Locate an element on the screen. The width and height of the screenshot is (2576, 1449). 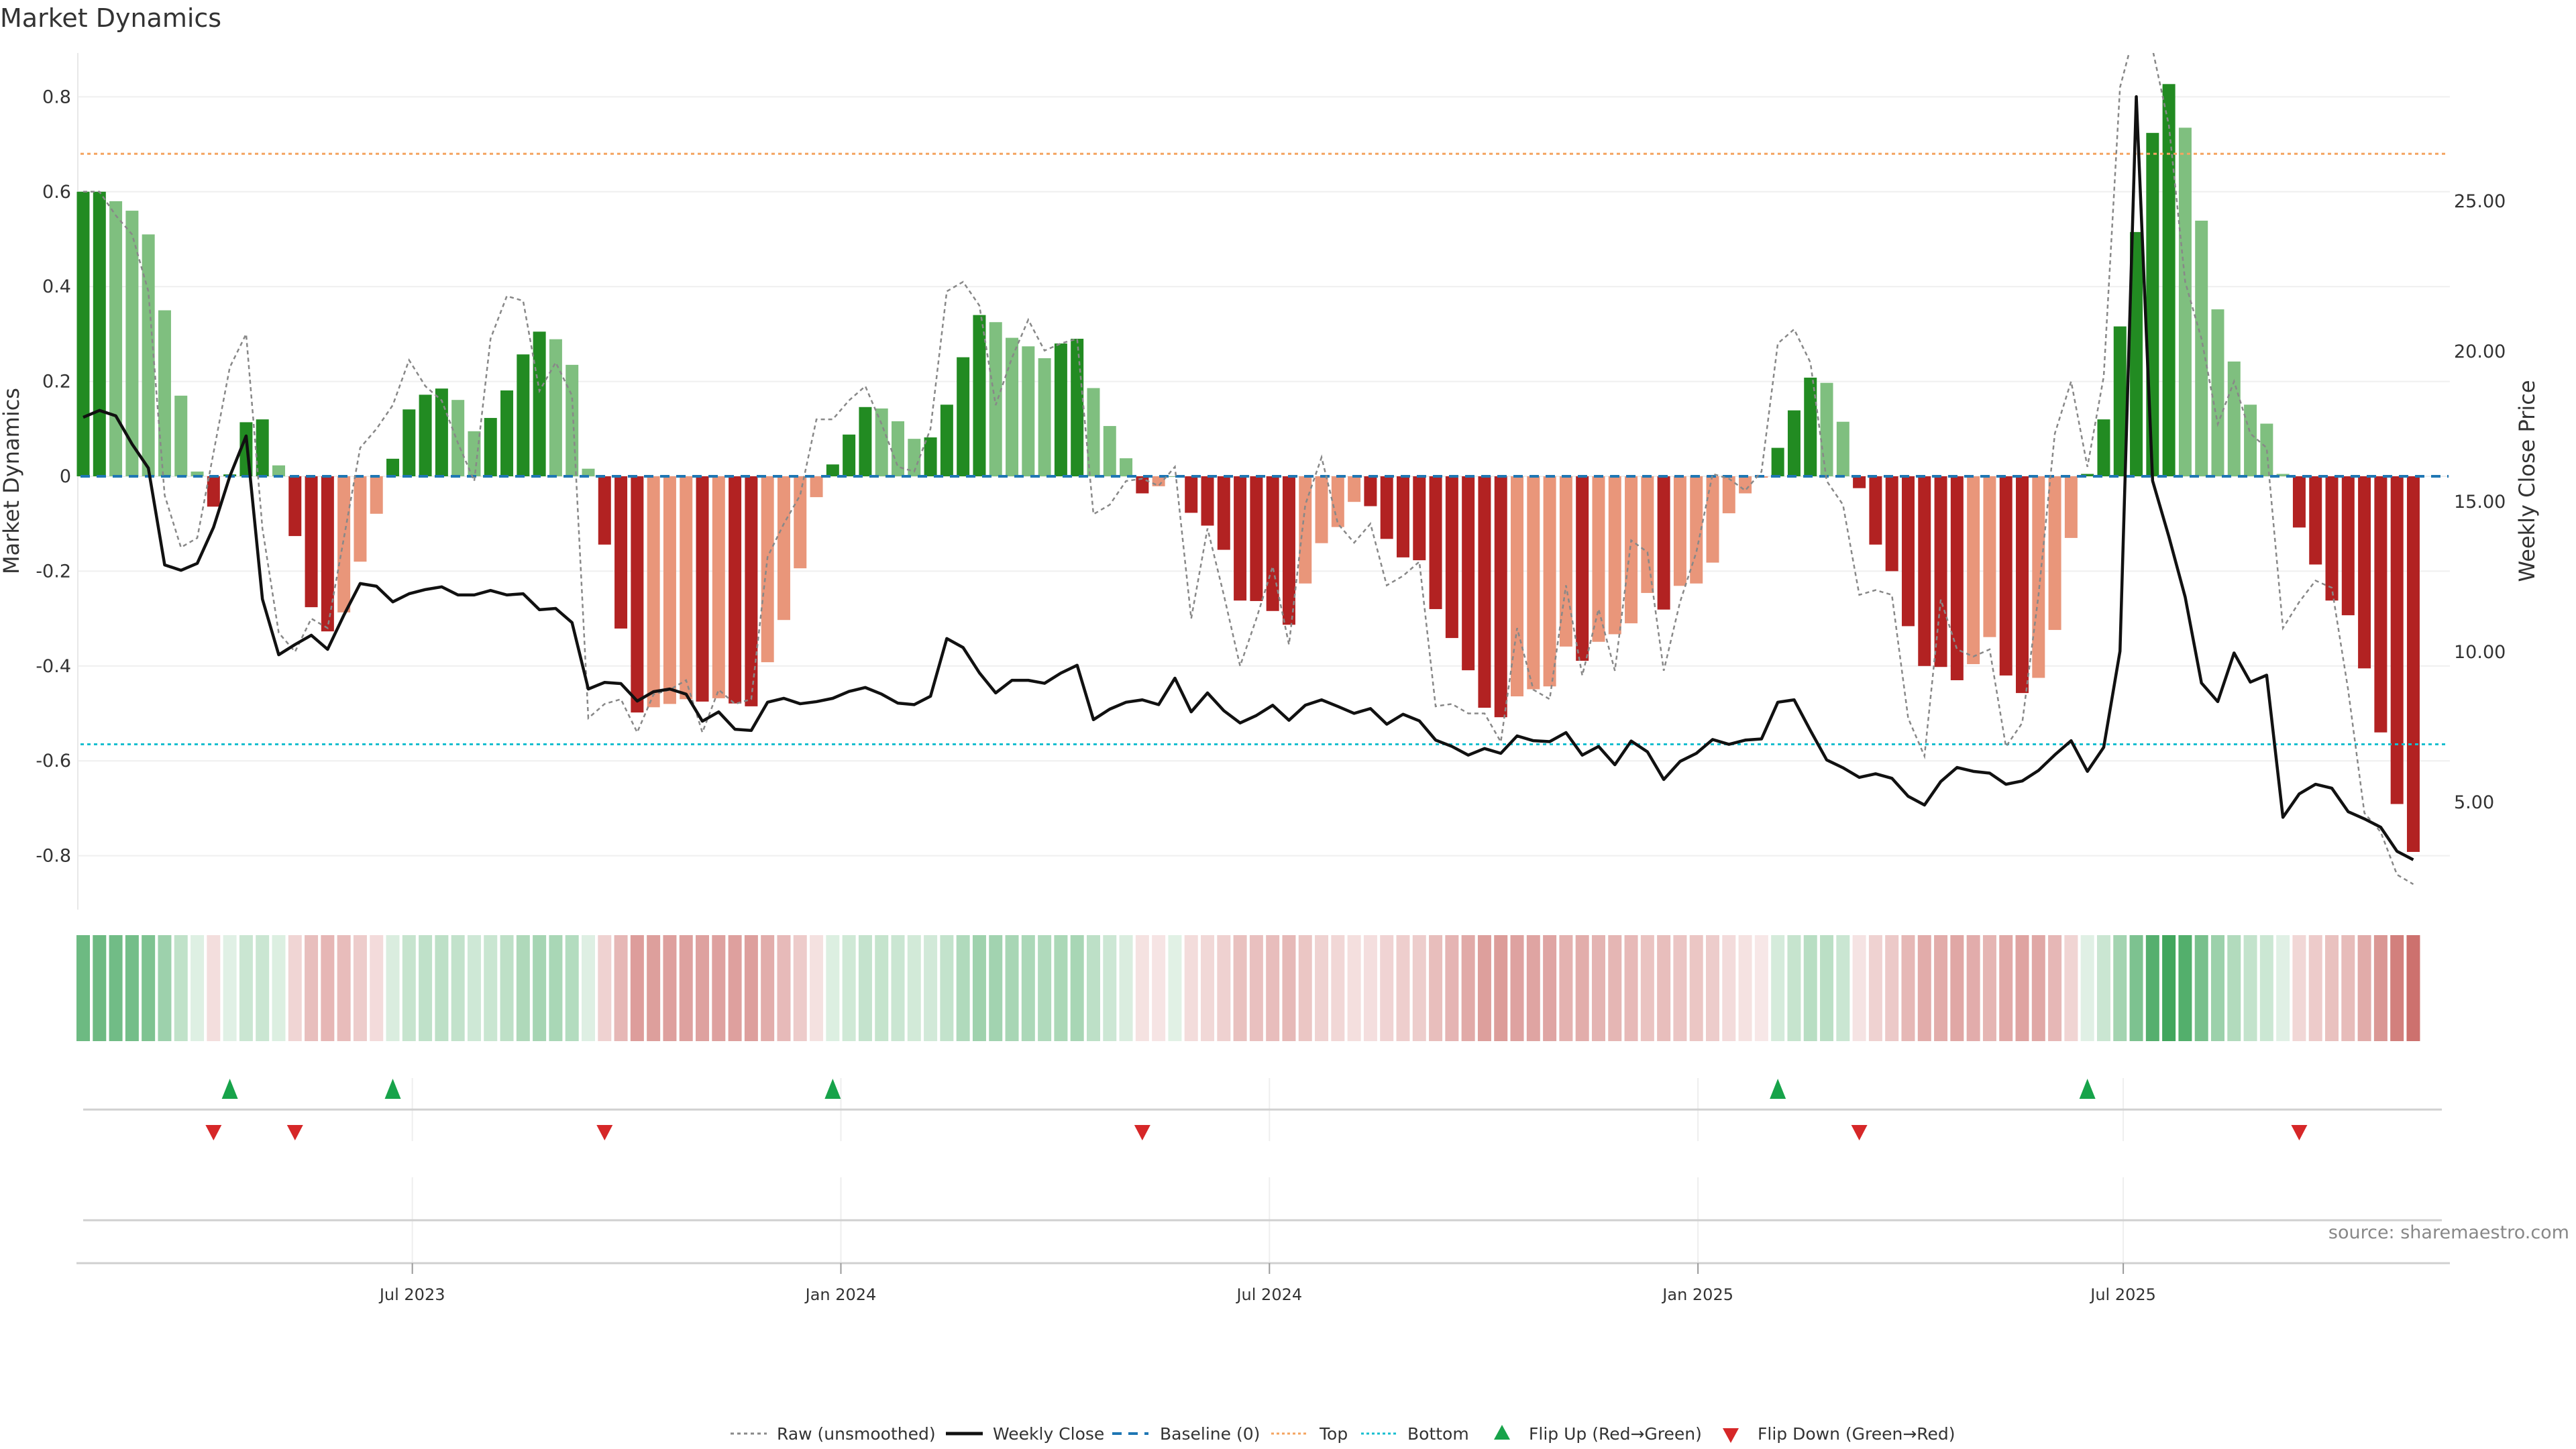
right-tick-label: 5.00 is located at coordinates (2474, 802).